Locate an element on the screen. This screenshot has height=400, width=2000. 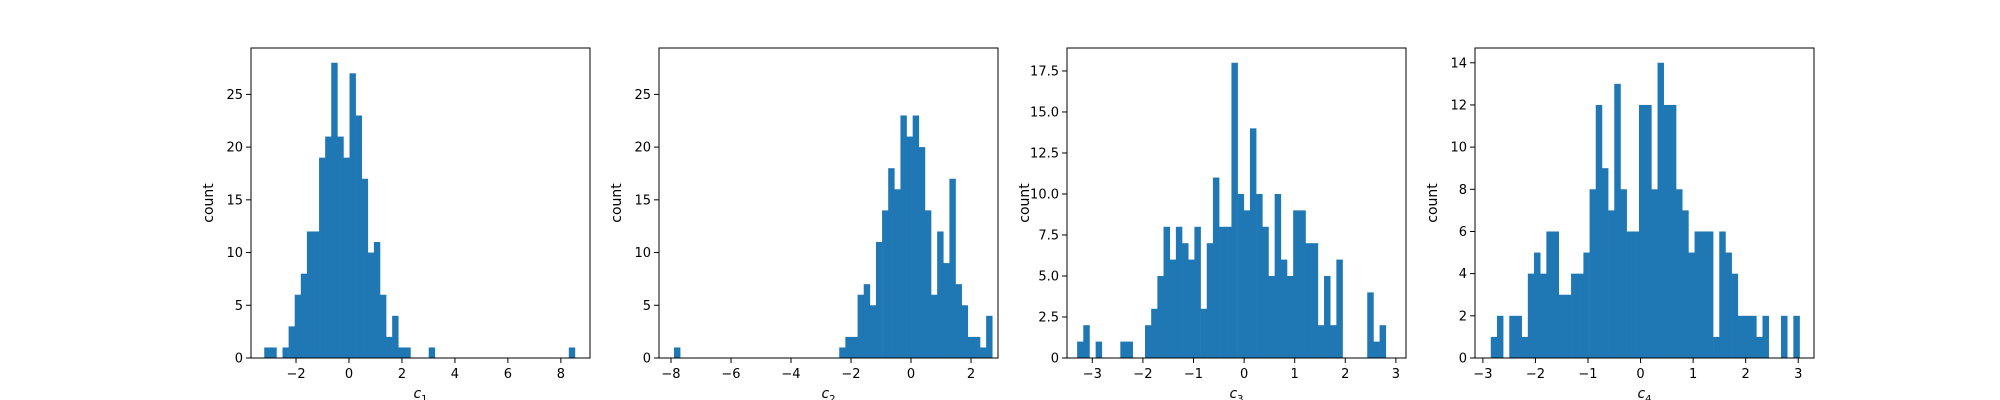
x-axis-label: c4 is located at coordinates (1644, 393).